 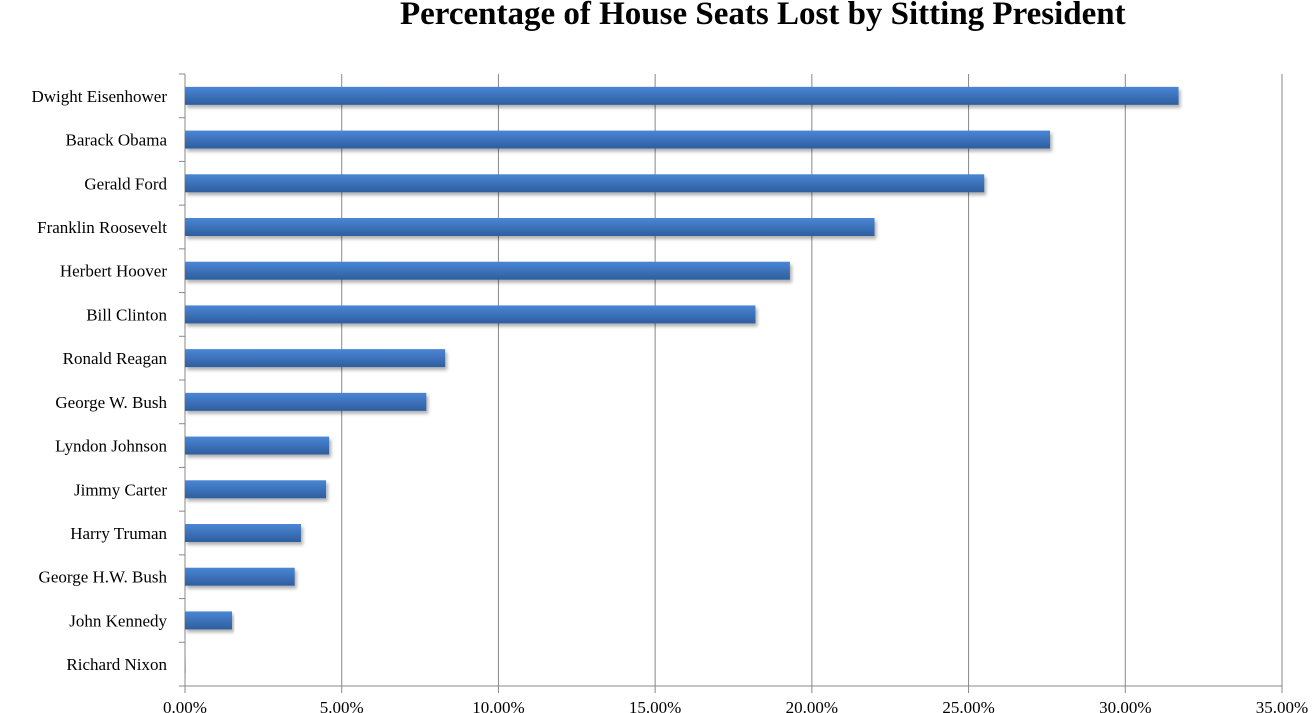 What do you see at coordinates (655, 705) in the screenshot?
I see `x-tick-label: 15.00%` at bounding box center [655, 705].